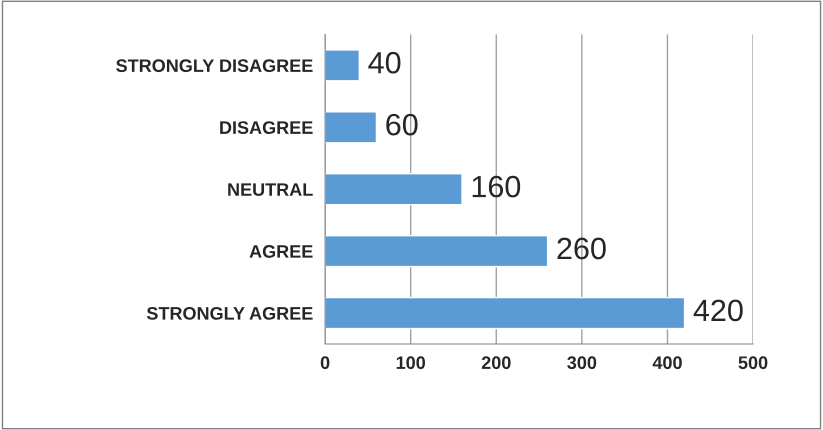 This screenshot has height=430, width=823. I want to click on y-tick-label: DISAGREE, so click(266, 127).